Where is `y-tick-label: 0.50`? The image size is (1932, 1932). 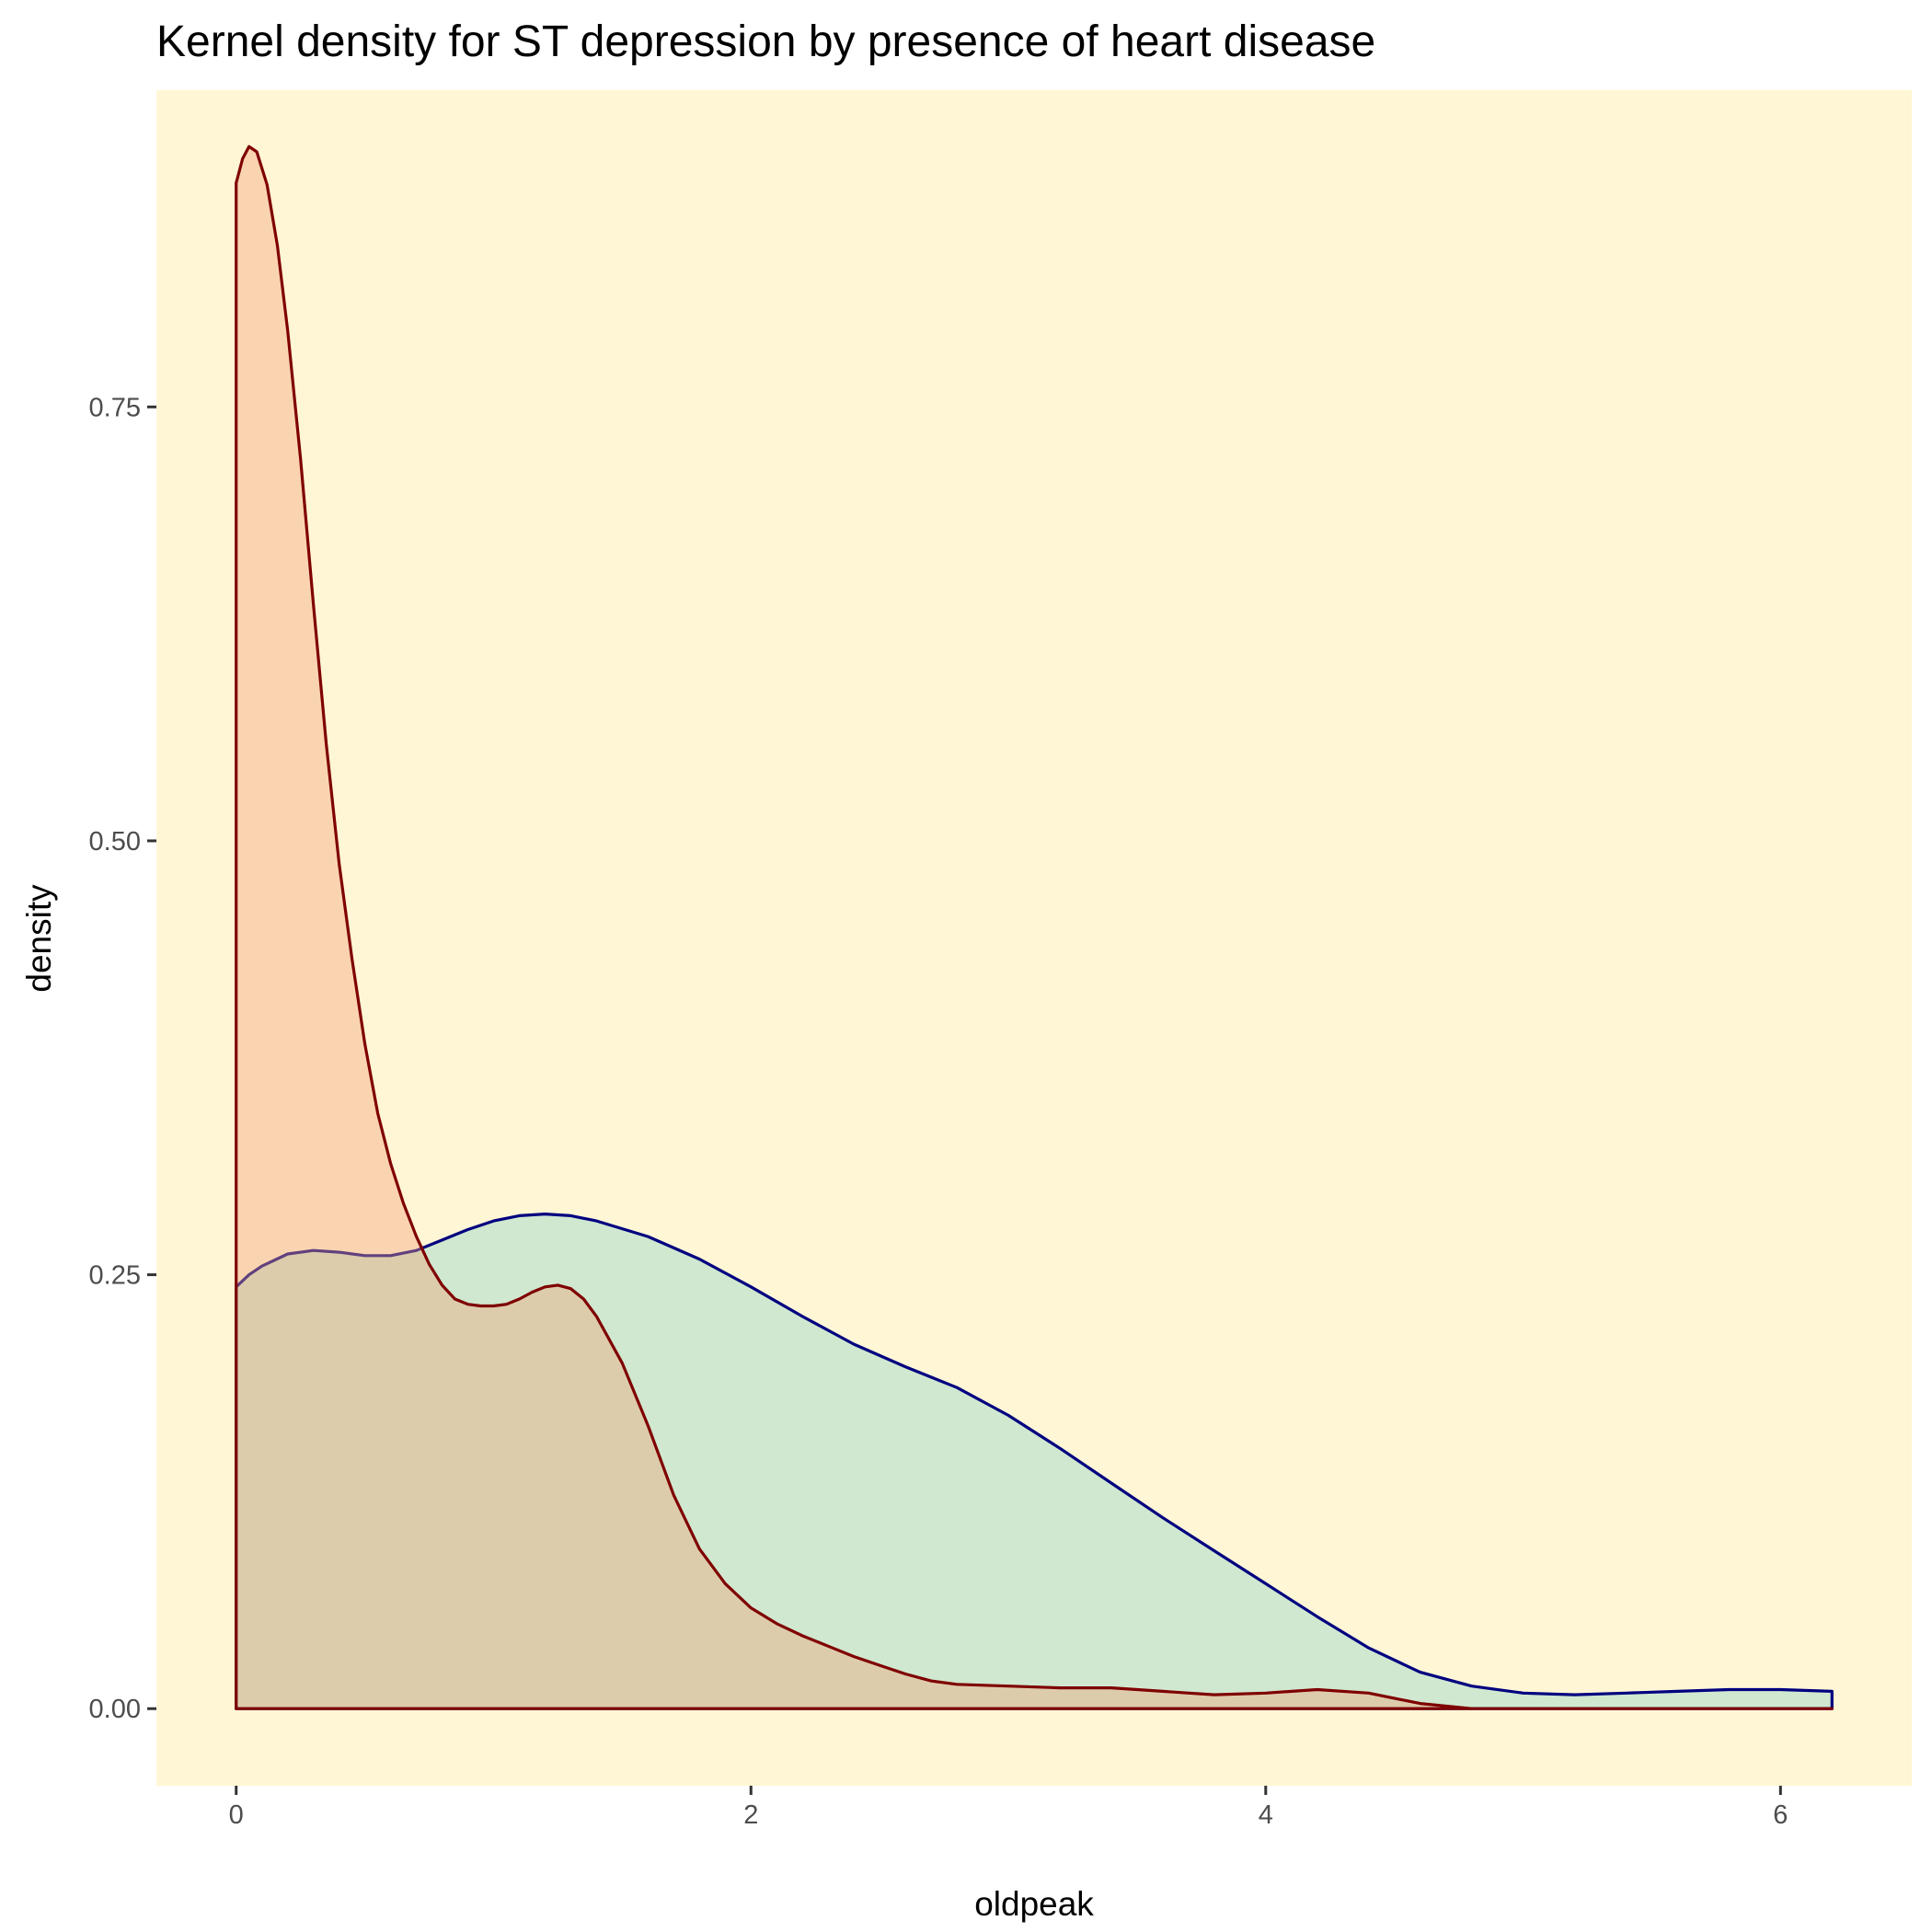
y-tick-label: 0.50 is located at coordinates (115, 842).